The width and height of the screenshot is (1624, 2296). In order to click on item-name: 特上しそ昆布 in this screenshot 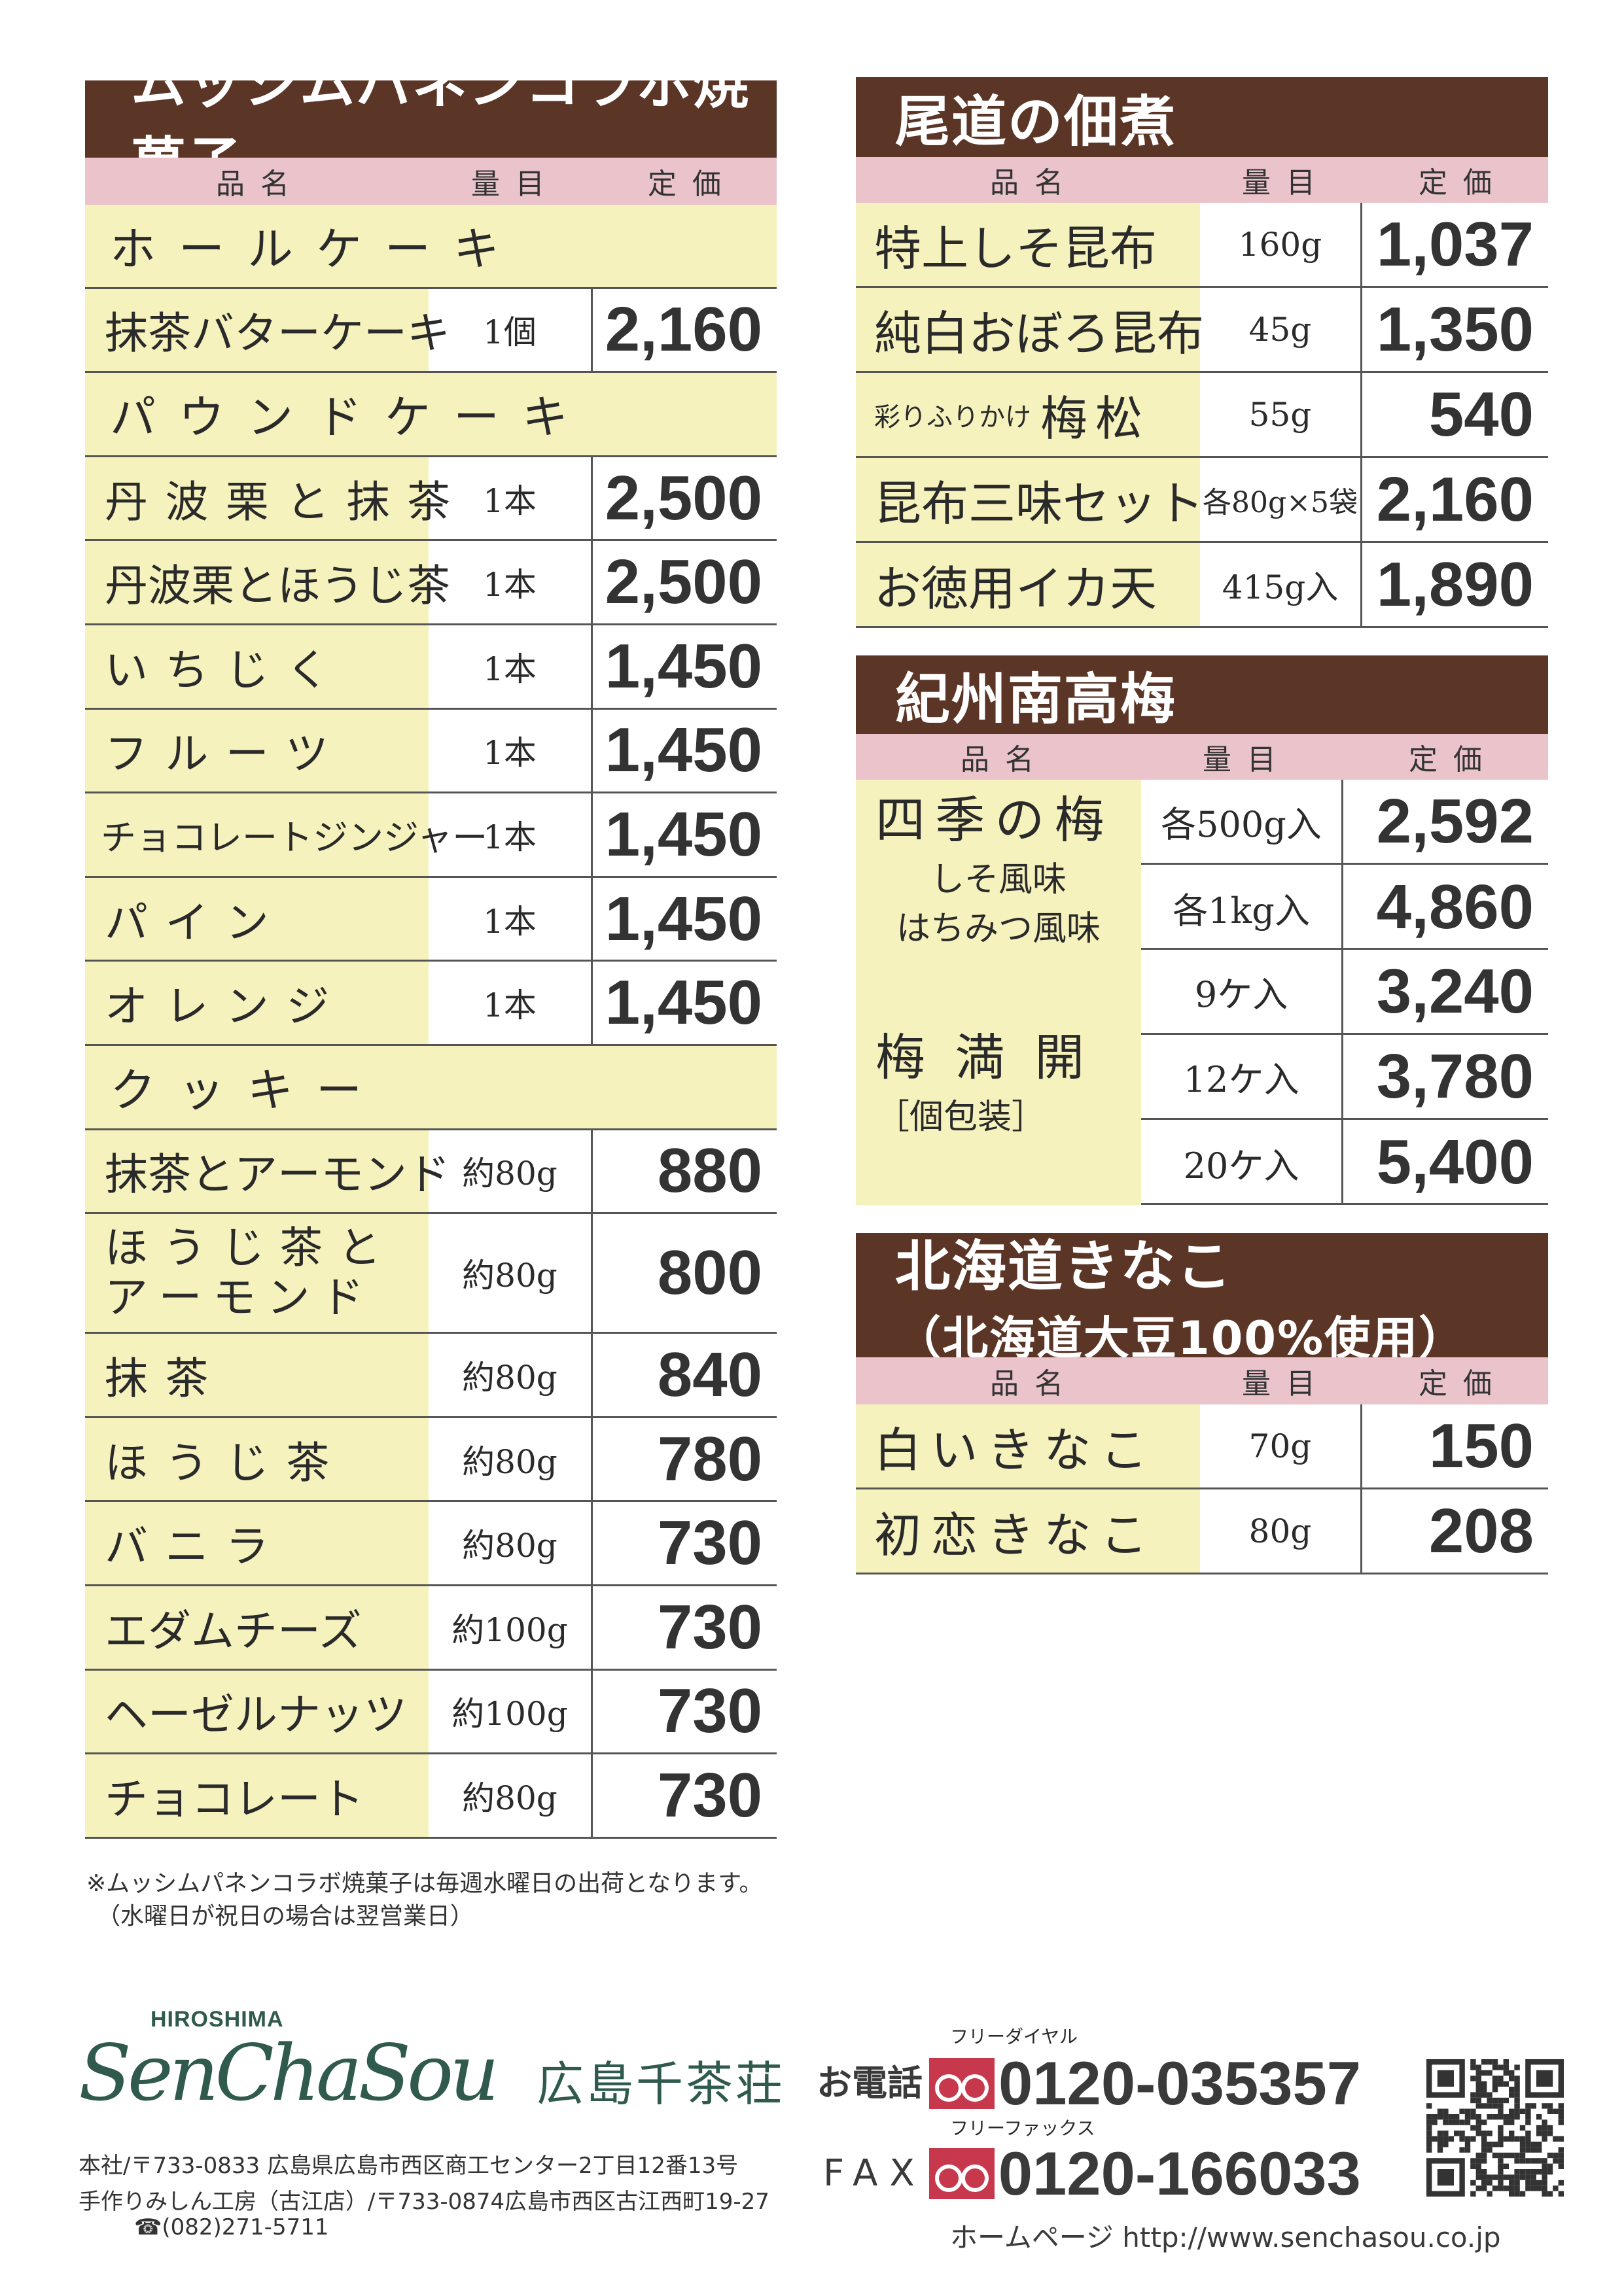, I will do `click(1028, 244)`.